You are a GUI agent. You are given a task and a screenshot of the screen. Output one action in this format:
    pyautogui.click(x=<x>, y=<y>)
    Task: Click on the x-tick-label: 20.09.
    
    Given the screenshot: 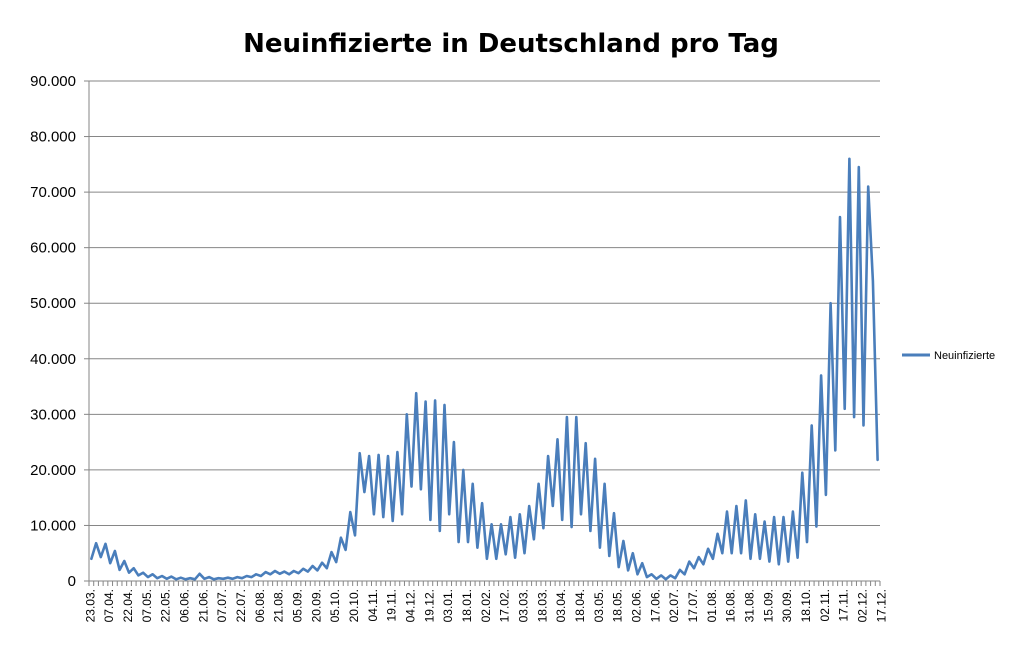 What is the action you would take?
    pyautogui.click(x=316, y=605)
    